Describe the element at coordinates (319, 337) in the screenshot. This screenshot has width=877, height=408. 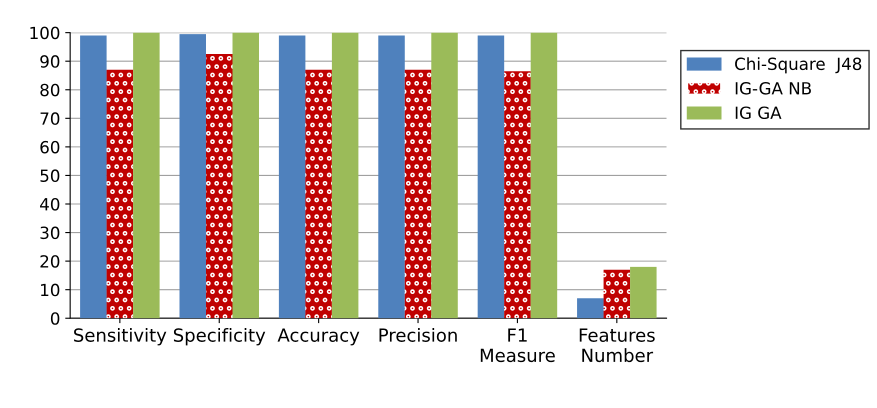
I see `x-tick-label: Accuracy` at that location.